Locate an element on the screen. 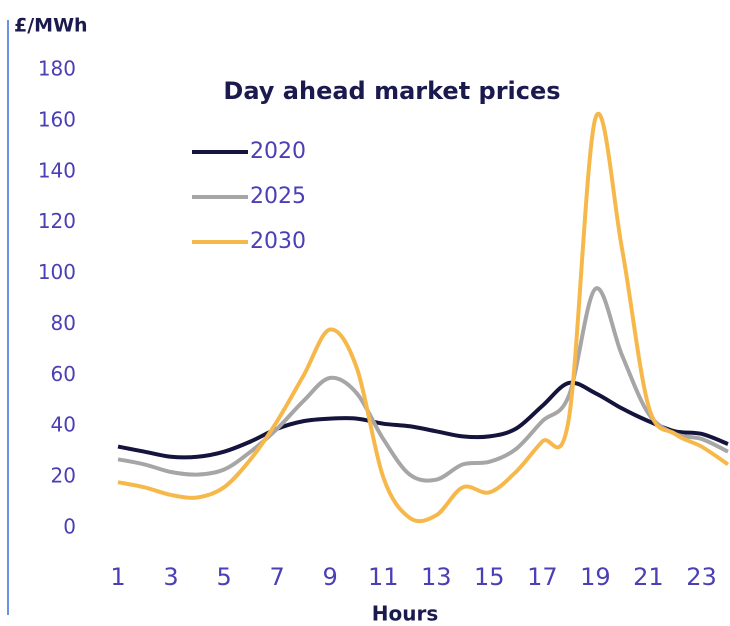 This screenshot has height=626, width=730. x-tick-label: 9 is located at coordinates (330, 577).